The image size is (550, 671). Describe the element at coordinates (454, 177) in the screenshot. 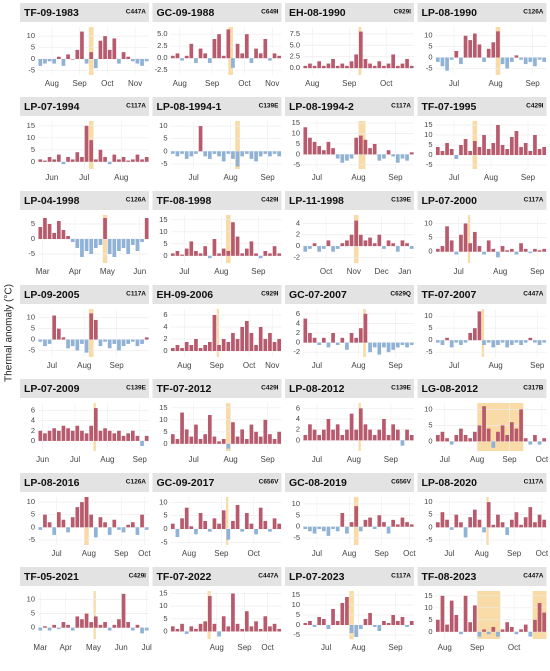

I see `x-tick-label: Jul` at that location.